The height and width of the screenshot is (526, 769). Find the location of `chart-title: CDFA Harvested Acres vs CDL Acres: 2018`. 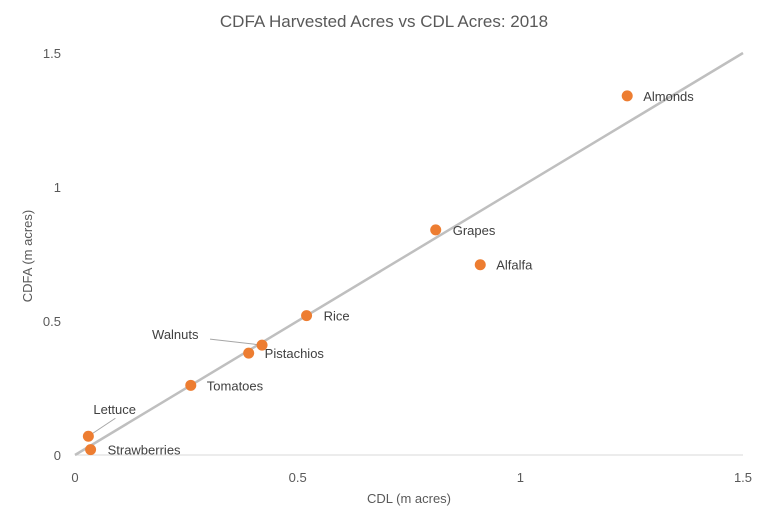

chart-title: CDFA Harvested Acres vs CDL Acres: 2018 is located at coordinates (384, 21).